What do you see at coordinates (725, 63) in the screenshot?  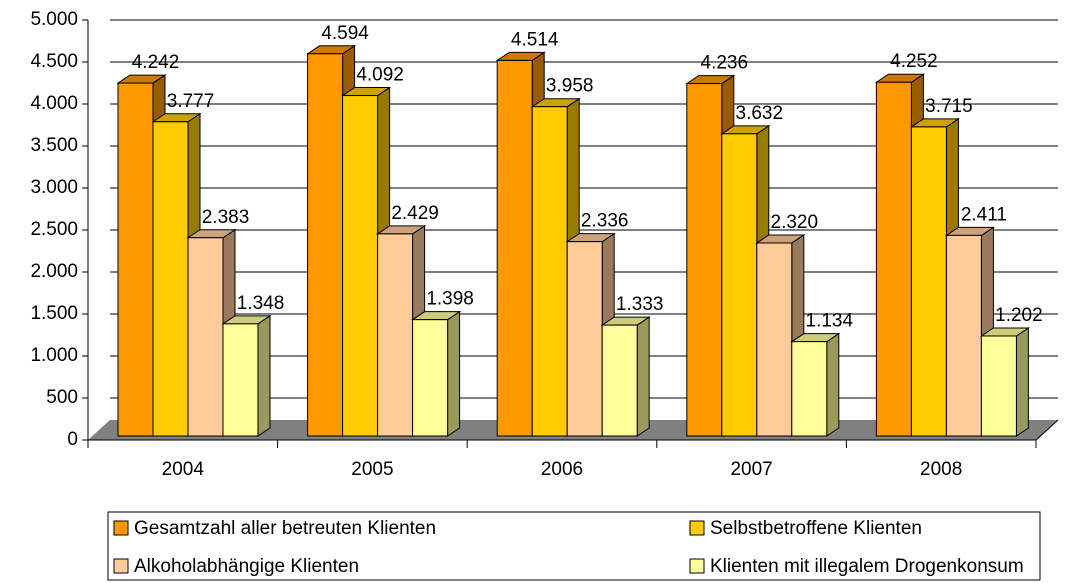 I see `value-label: 4.236` at bounding box center [725, 63].